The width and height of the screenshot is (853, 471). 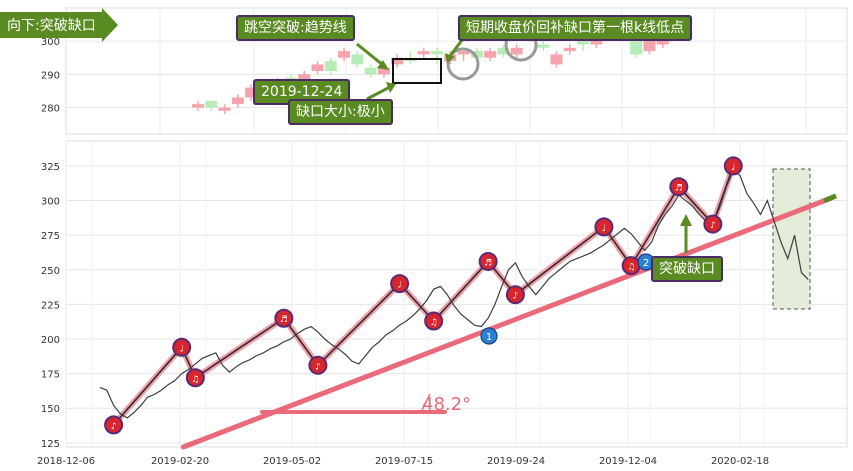 I want to click on angle-tick, so click(x=425, y=403).